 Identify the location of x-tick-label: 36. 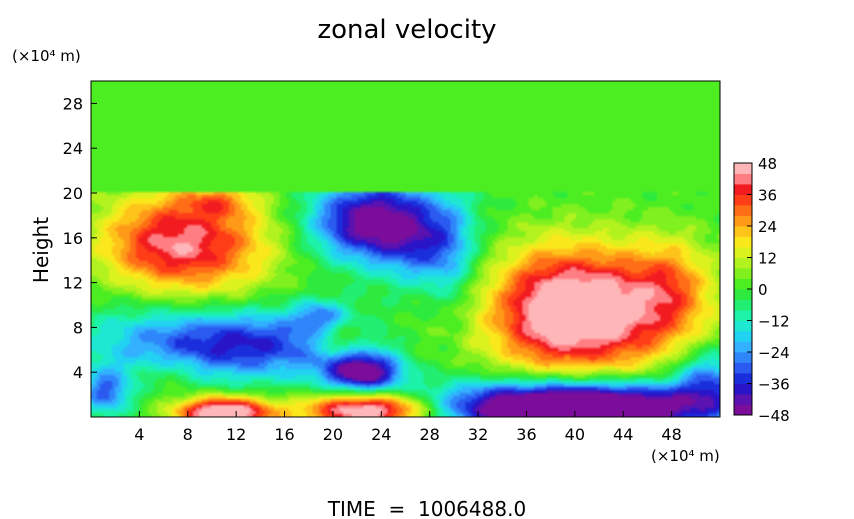
(526, 434).